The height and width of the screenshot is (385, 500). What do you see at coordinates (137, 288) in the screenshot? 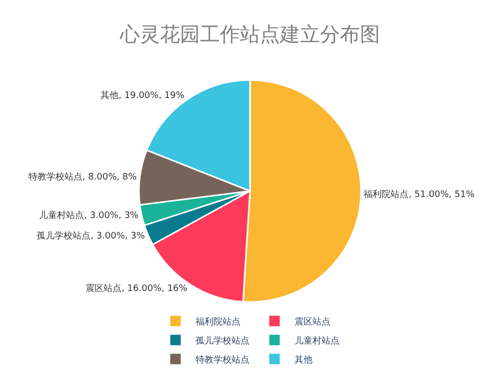
I see `data-label: 震区站点, 16.00%, 16%` at bounding box center [137, 288].